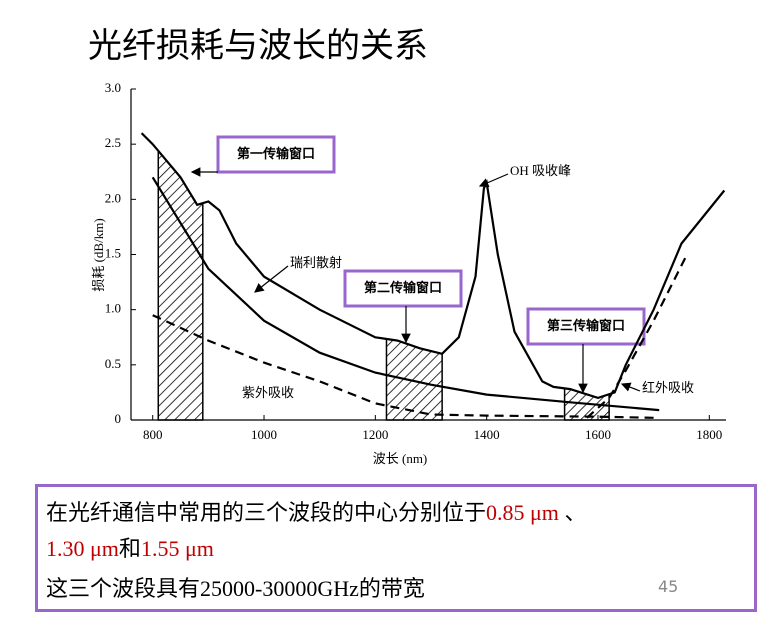 The width and height of the screenshot is (779, 622). Describe the element at coordinates (118, 418) in the screenshot. I see `y-tick-label: 0` at that location.